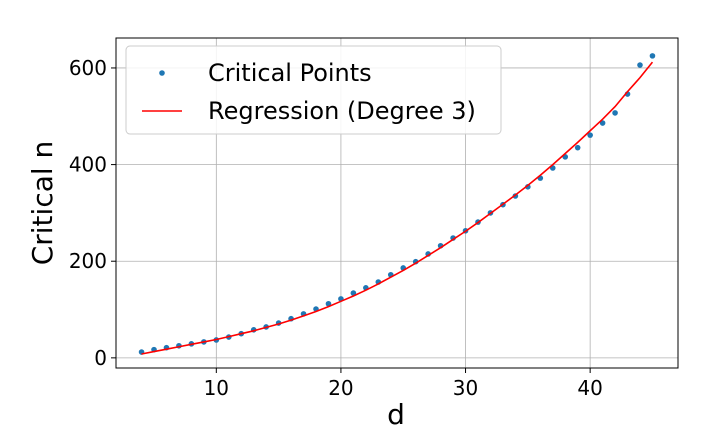 The height and width of the screenshot is (444, 724). Describe the element at coordinates (216, 388) in the screenshot. I see `x-tick-label: 10` at that location.